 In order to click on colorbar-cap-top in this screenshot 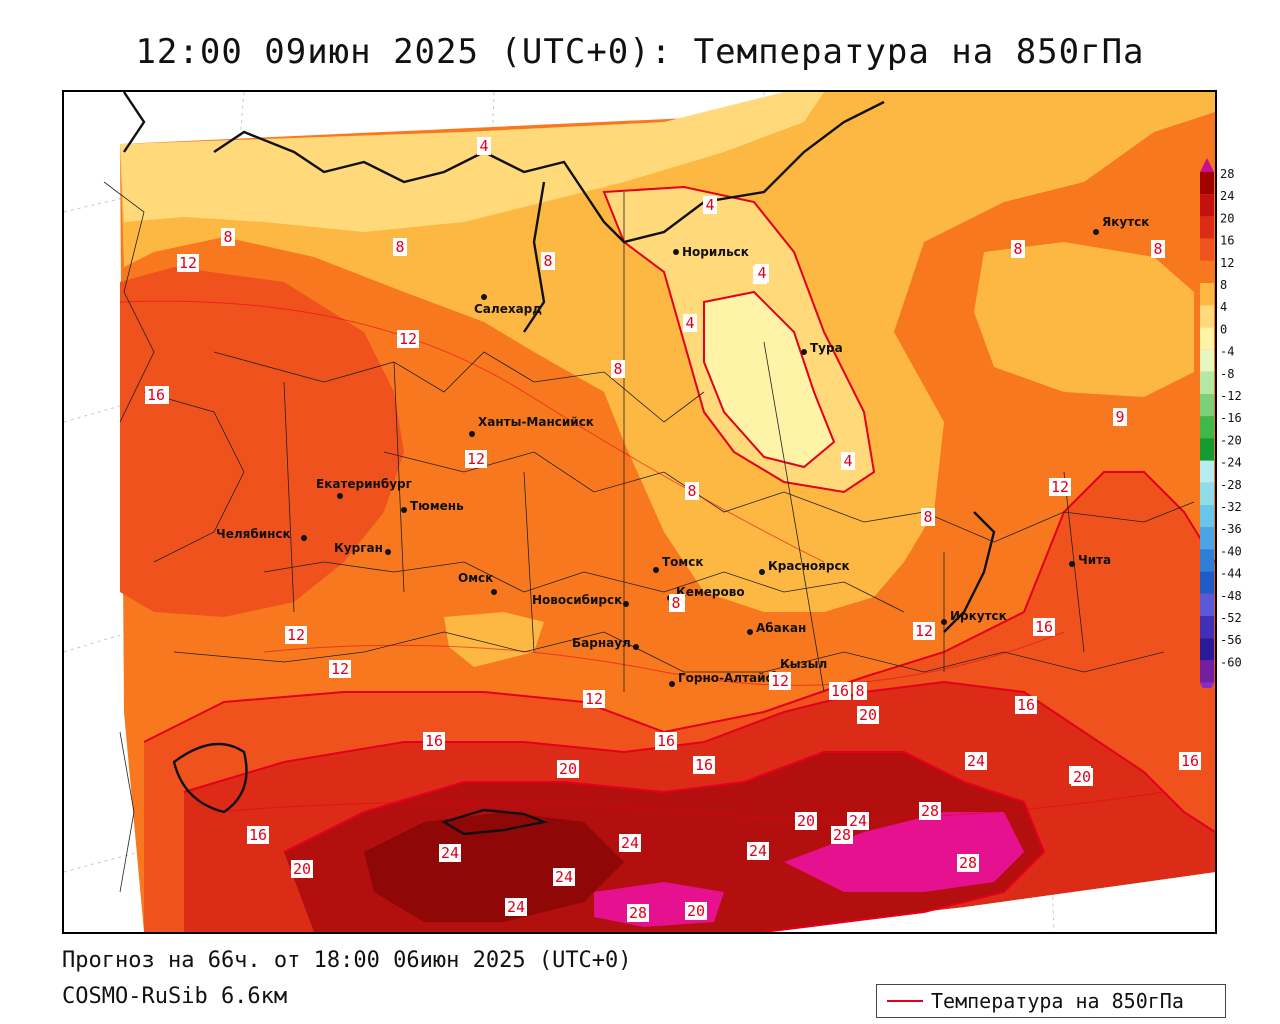, I will do `click(1207, 165)`.